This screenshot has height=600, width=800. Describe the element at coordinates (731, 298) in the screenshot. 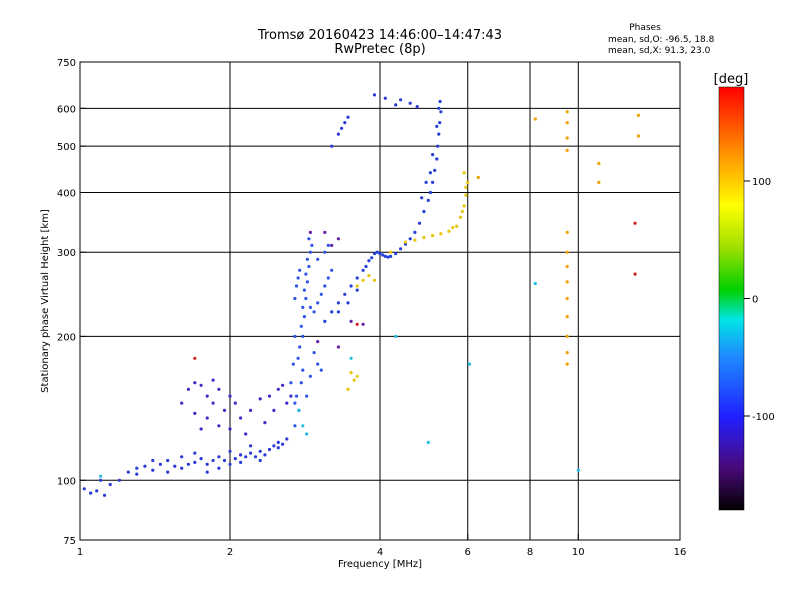

I see `colorbar` at that location.